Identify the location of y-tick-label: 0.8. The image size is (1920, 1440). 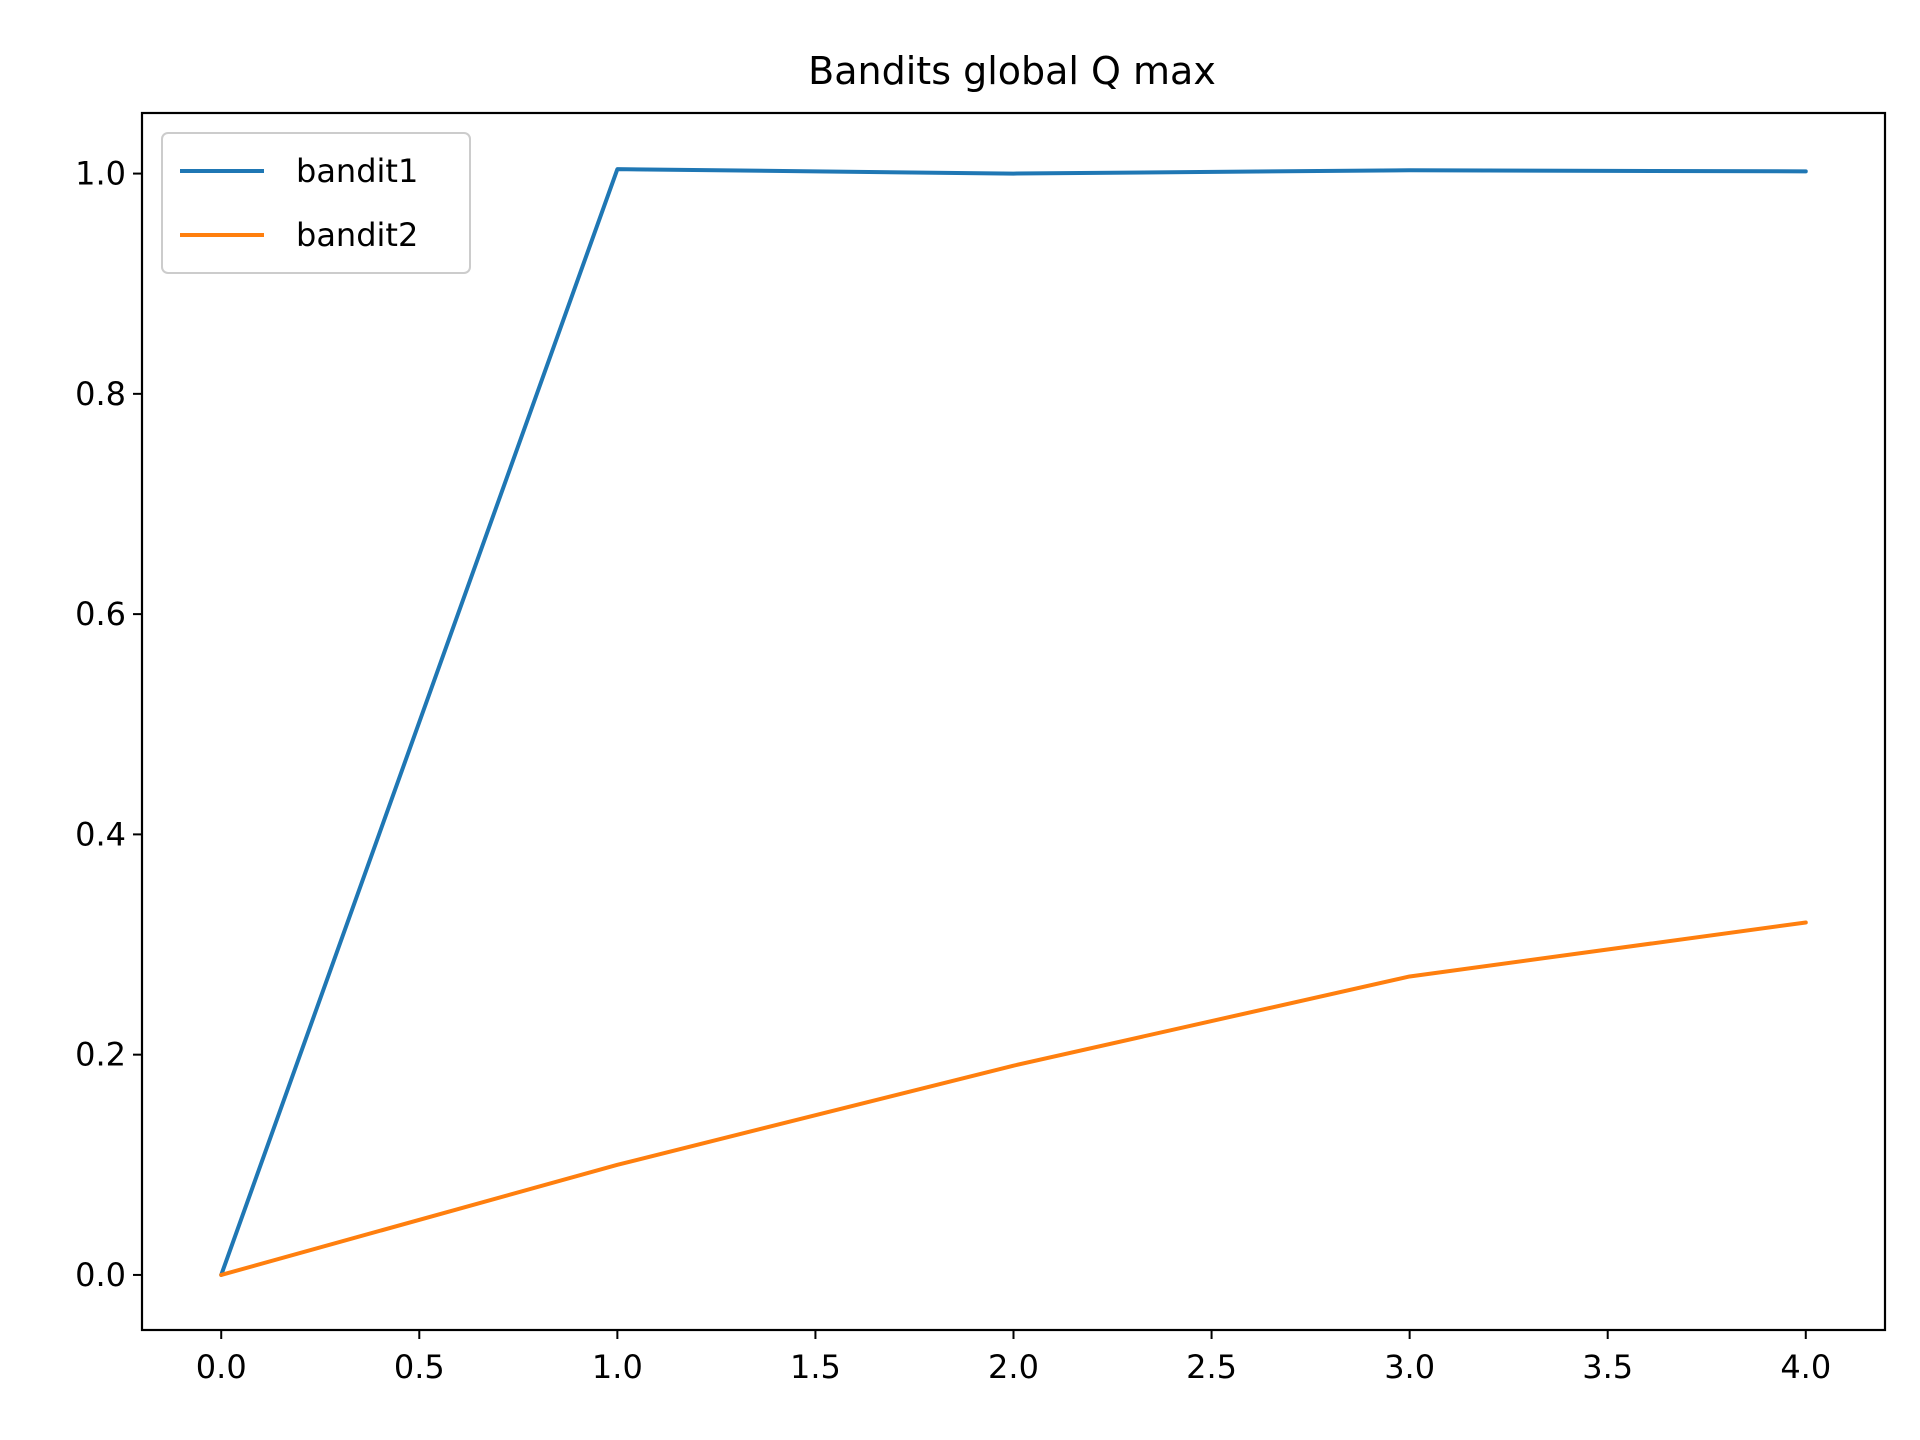
(100, 394).